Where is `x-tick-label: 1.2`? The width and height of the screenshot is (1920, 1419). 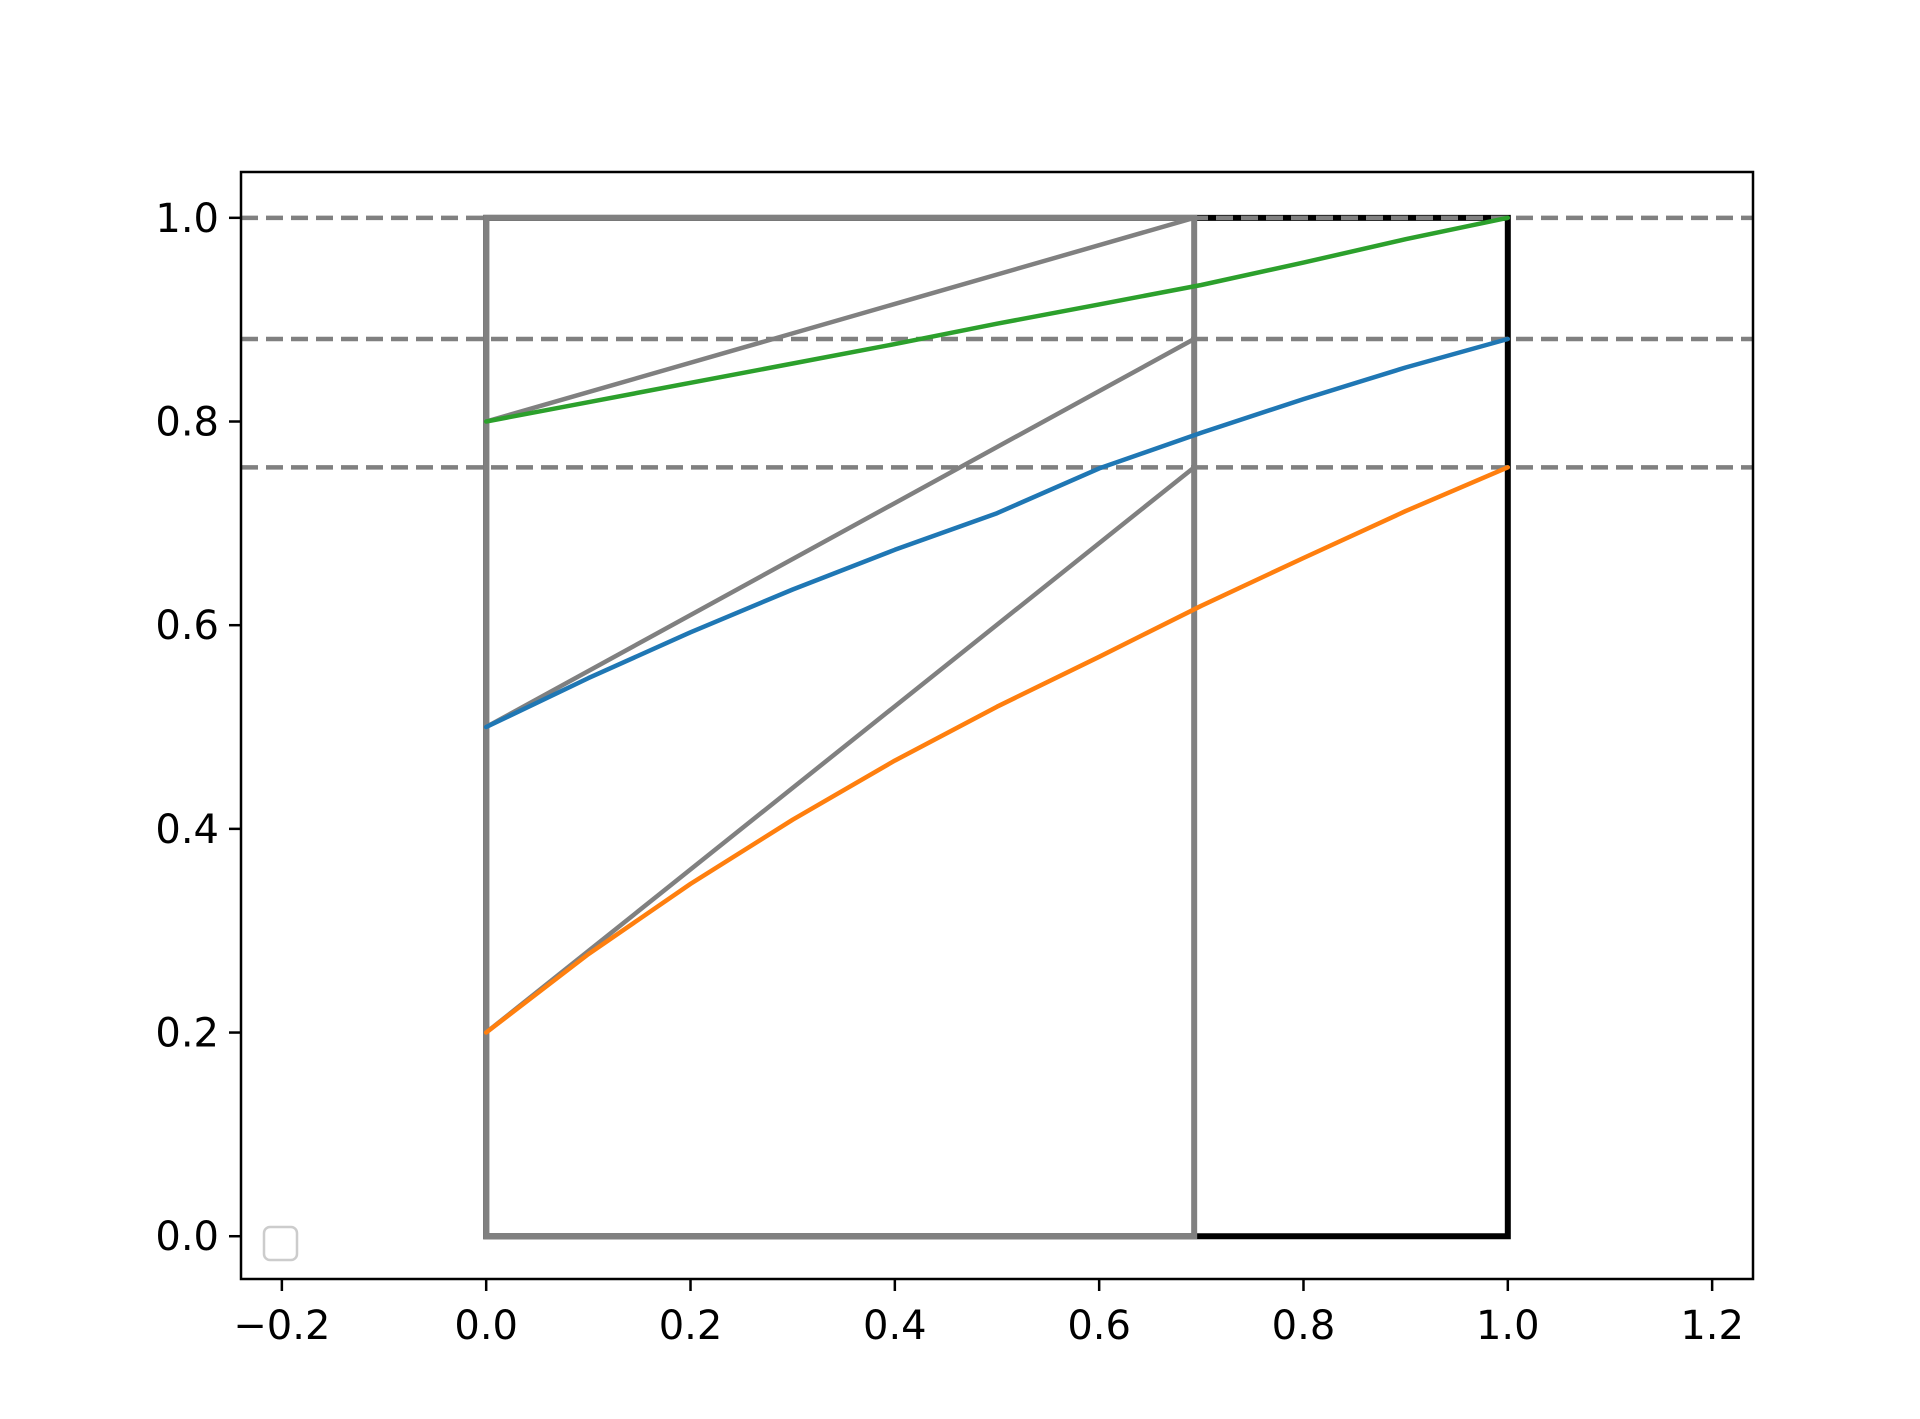 x-tick-label: 1.2 is located at coordinates (1712, 1326).